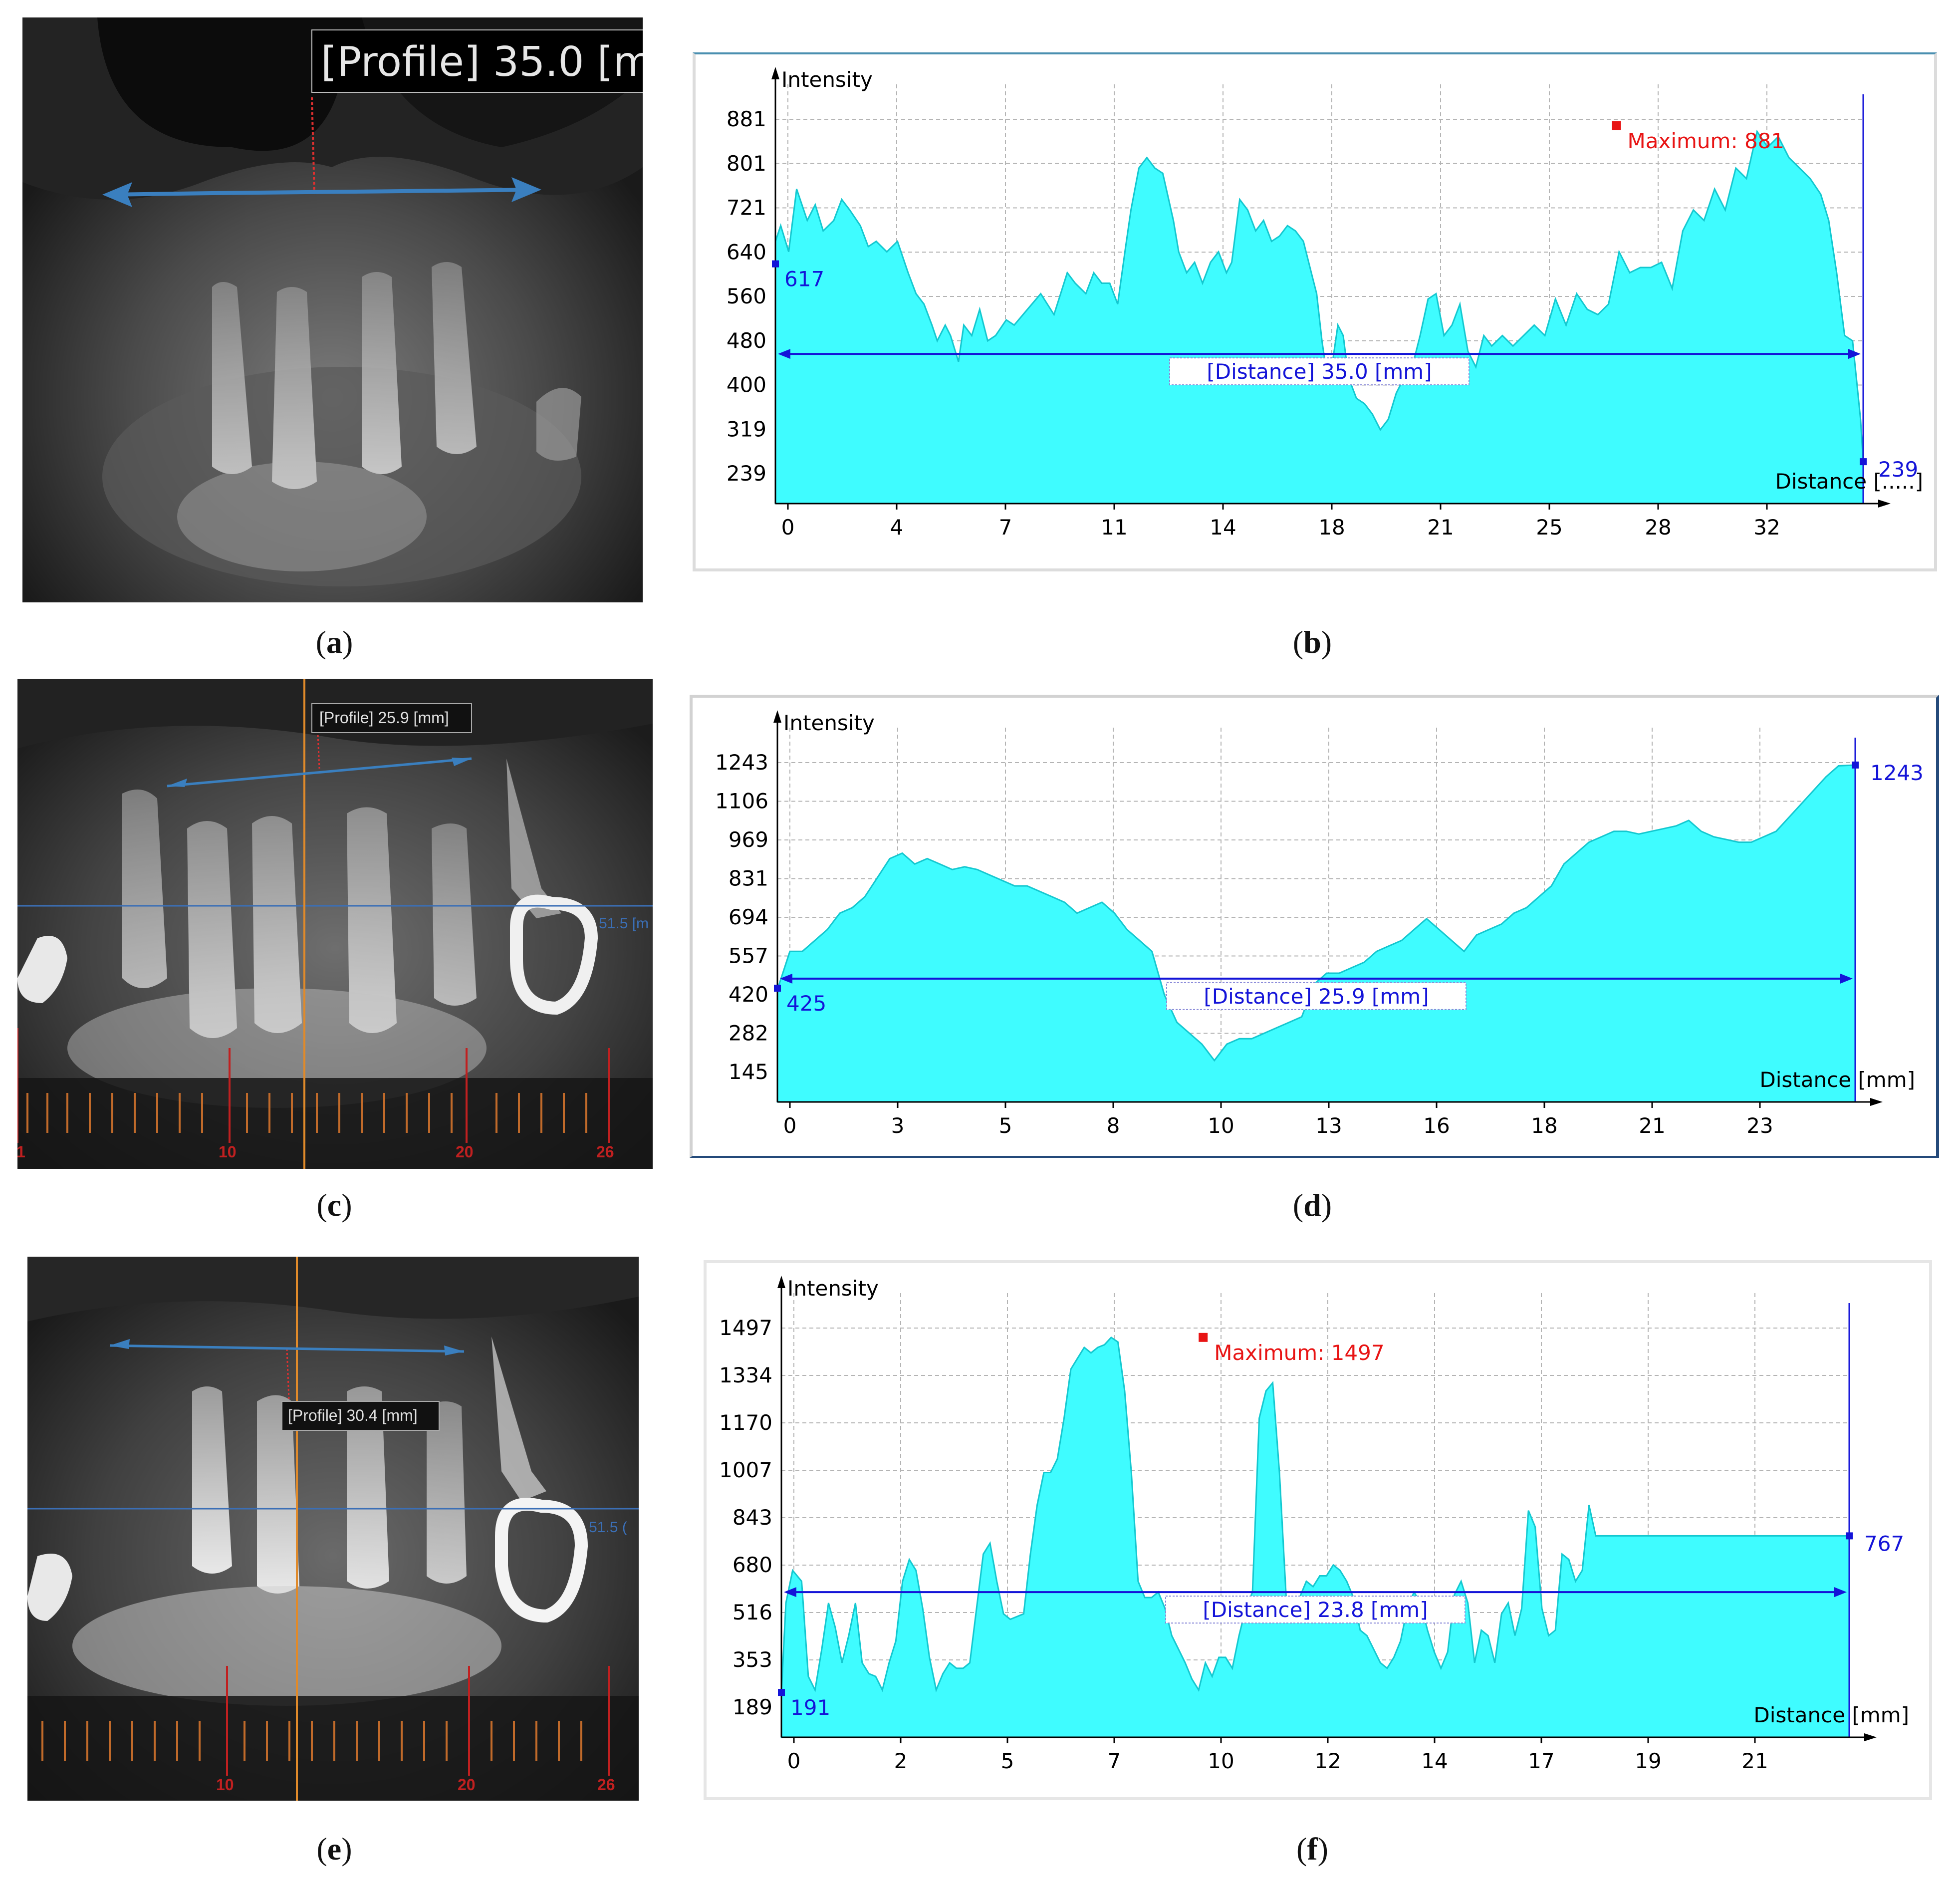 Image resolution: width=1960 pixels, height=1889 pixels. I want to click on y-tick-label: 969, so click(748, 839).